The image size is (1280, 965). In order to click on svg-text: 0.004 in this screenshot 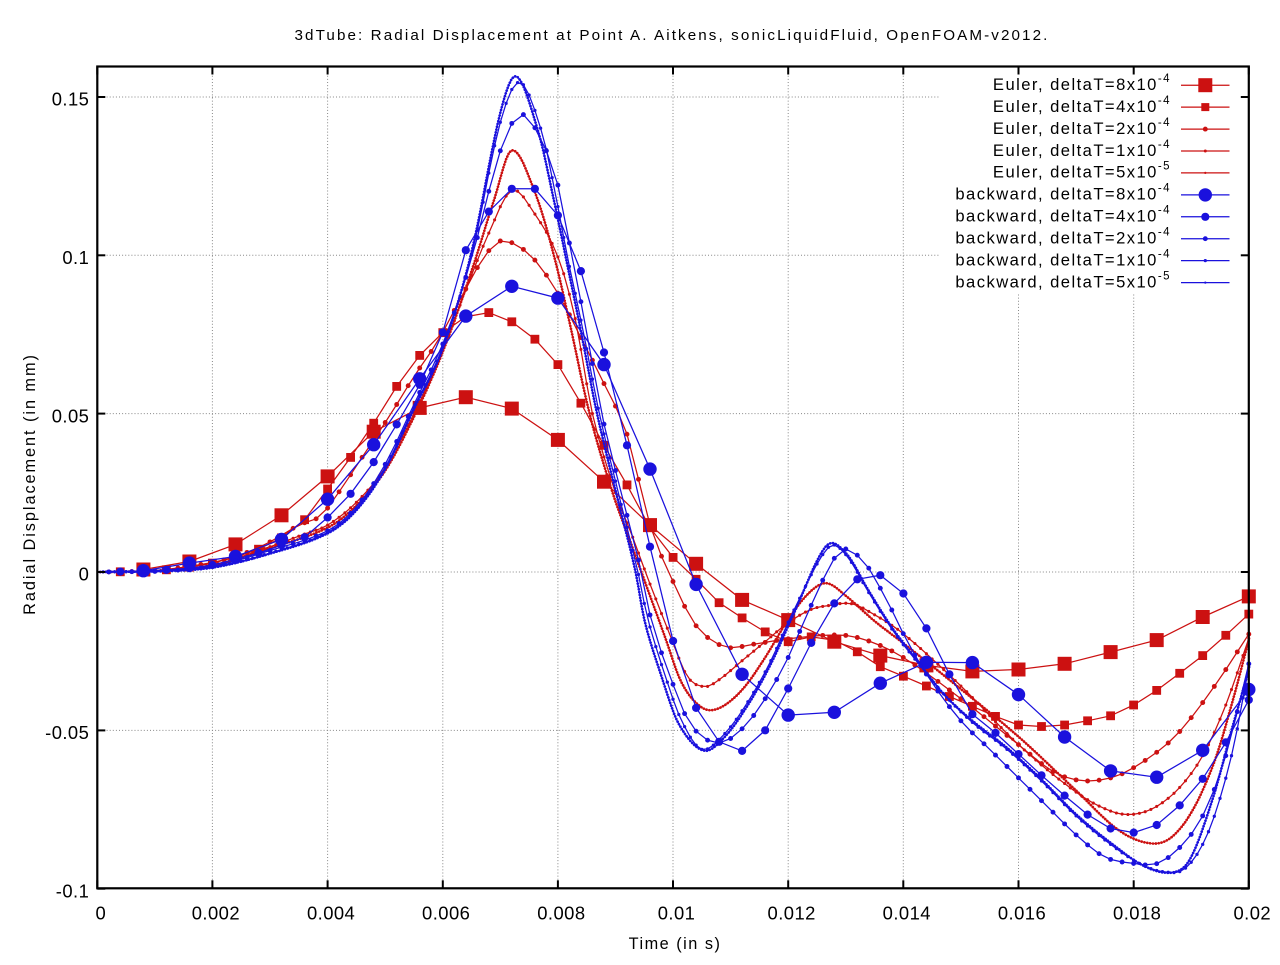, I will do `click(331, 913)`.